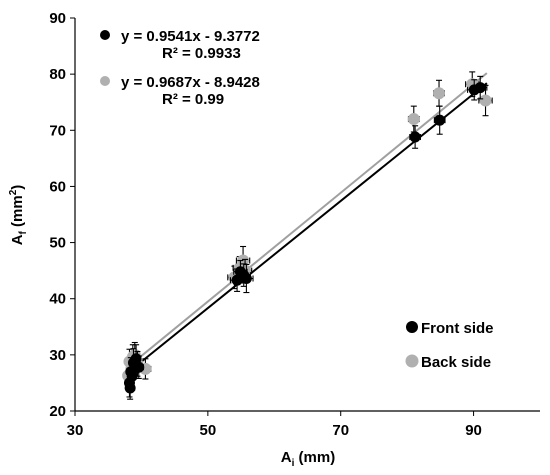  What do you see at coordinates (57, 411) in the screenshot?
I see `y-tick-label: 20` at bounding box center [57, 411].